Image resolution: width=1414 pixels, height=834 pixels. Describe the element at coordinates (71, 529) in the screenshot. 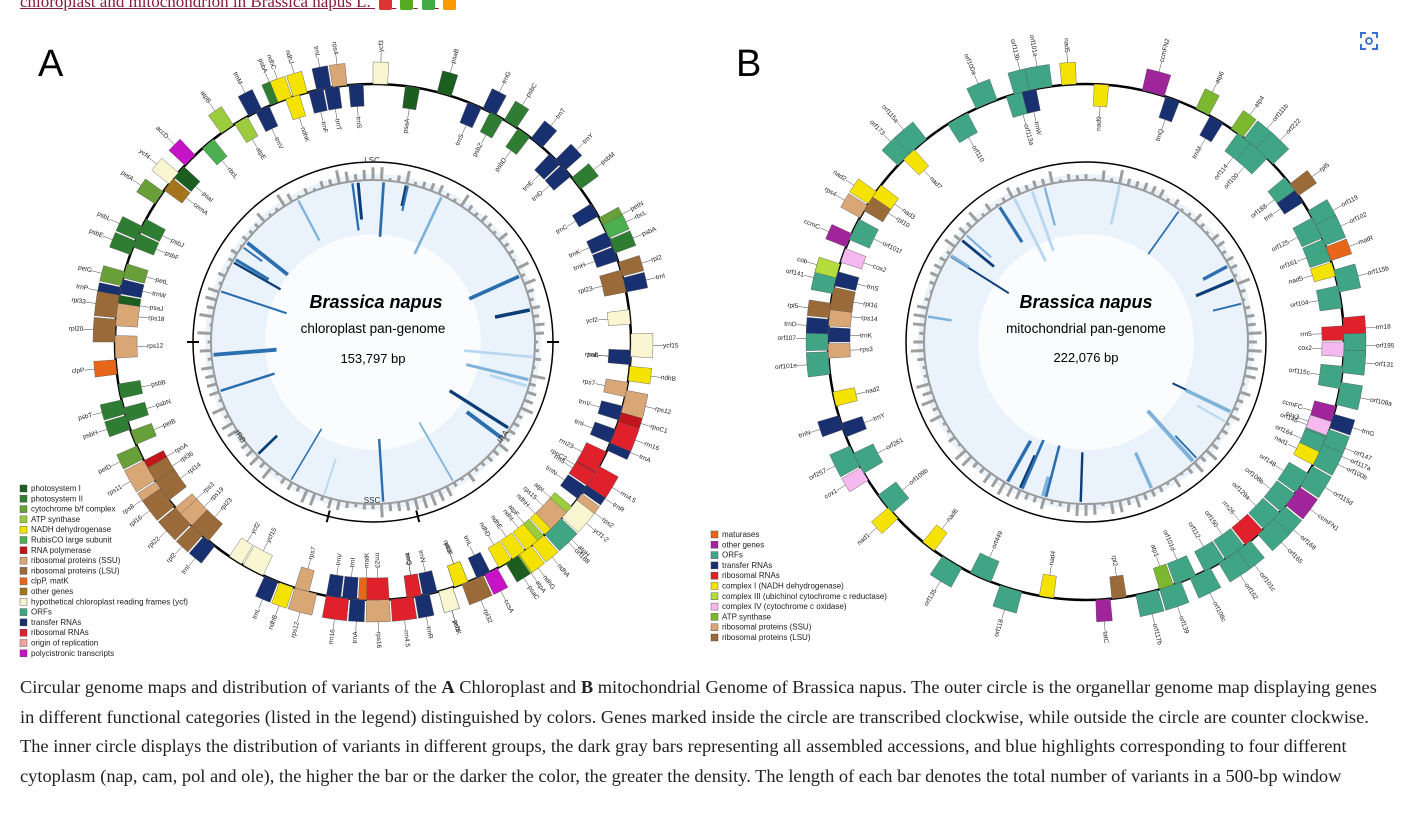

I see `legend-label: NADH dehydrogenase` at that location.